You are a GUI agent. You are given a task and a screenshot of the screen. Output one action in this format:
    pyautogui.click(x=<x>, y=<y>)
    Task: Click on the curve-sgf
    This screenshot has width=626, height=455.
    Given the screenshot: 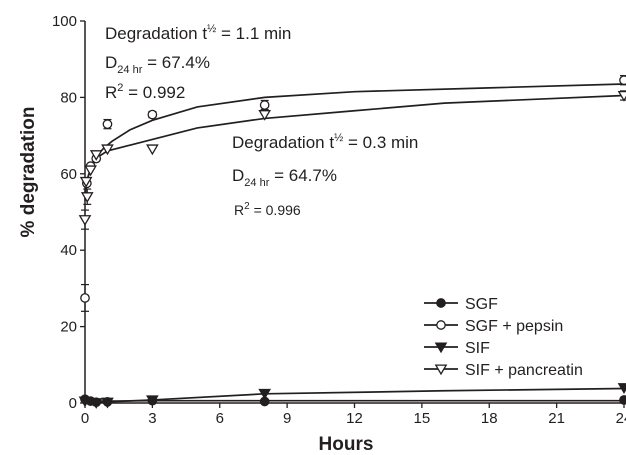 What is the action you would take?
    pyautogui.click(x=354, y=400)
    